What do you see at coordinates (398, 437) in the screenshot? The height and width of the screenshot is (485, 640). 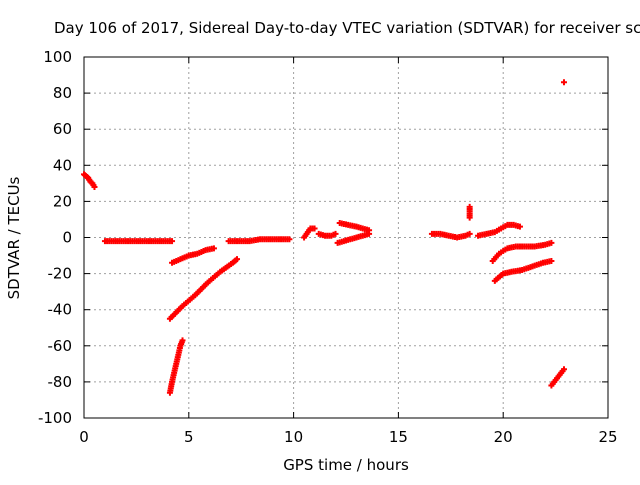 I see `x-tick-label: 15` at bounding box center [398, 437].